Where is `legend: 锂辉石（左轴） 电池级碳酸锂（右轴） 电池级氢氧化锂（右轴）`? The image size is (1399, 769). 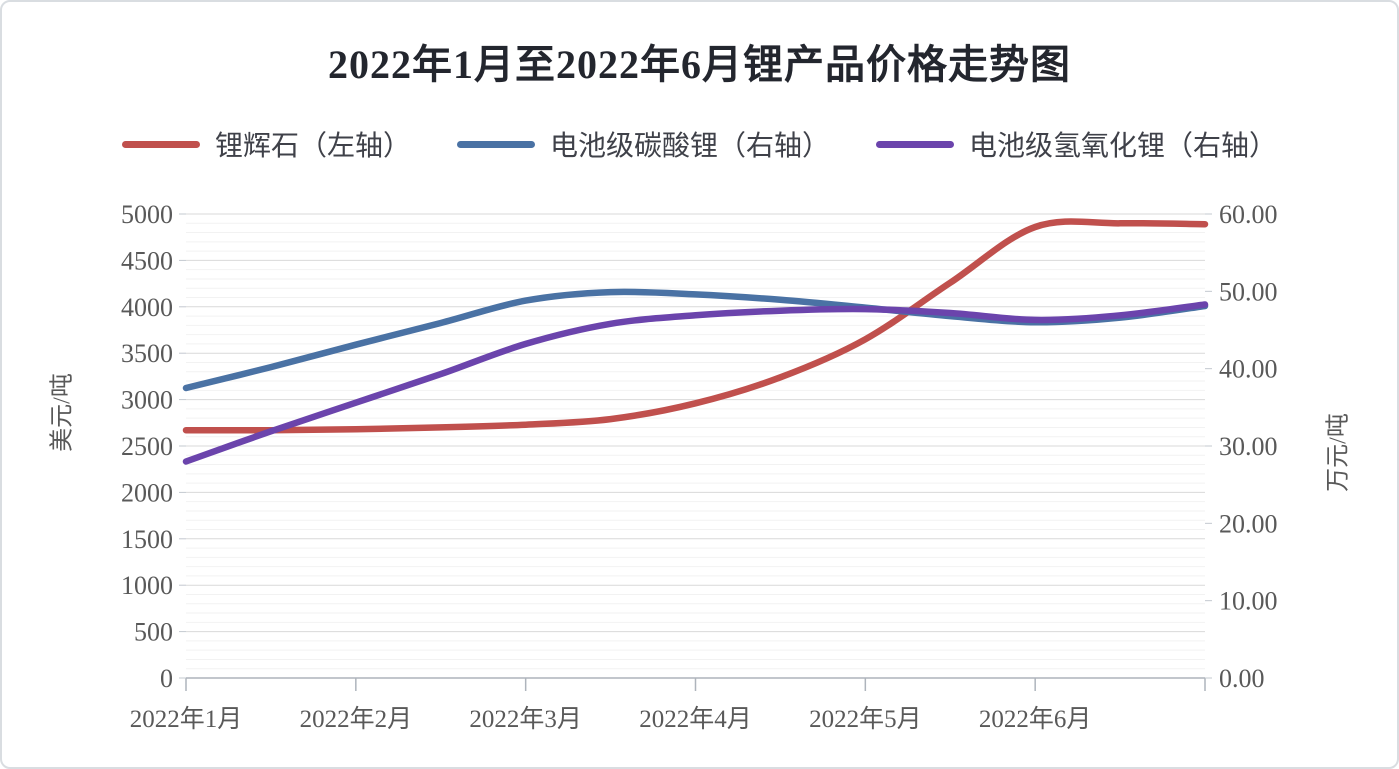 legend: 锂辉石（左轴） 电池级碳酸锂（右轴） 电池级氢氧化锂（右轴） is located at coordinates (699, 144).